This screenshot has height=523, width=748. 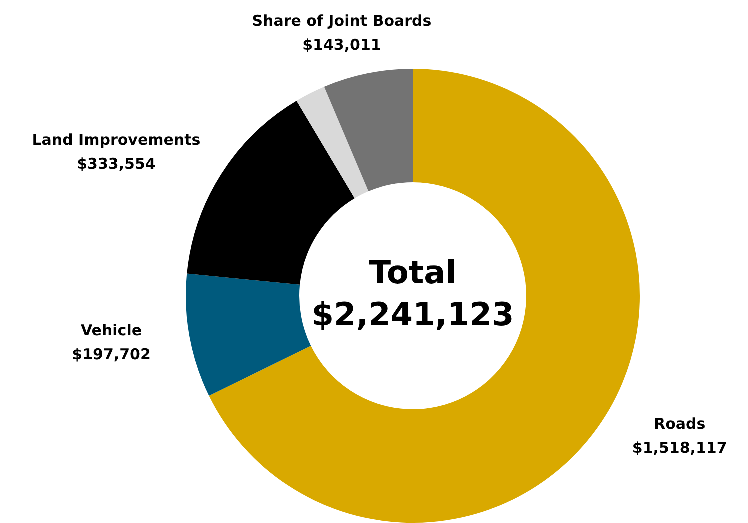 I want to click on slice-label: Land Improvements, so click(x=116, y=139).